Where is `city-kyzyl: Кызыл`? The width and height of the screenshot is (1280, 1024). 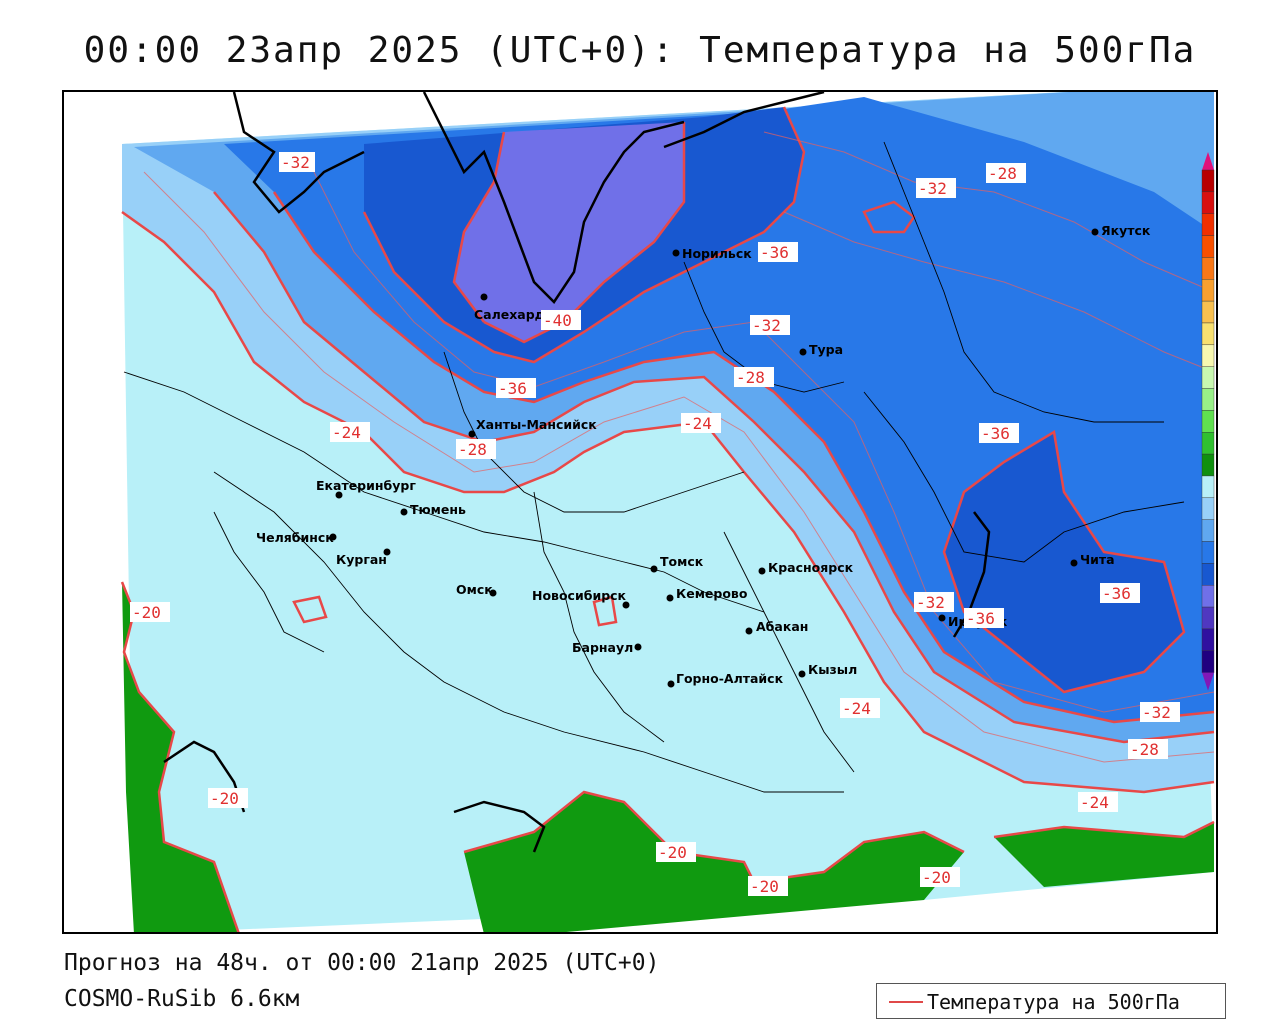
city-kyzyl: Кызыл is located at coordinates (828, 670).